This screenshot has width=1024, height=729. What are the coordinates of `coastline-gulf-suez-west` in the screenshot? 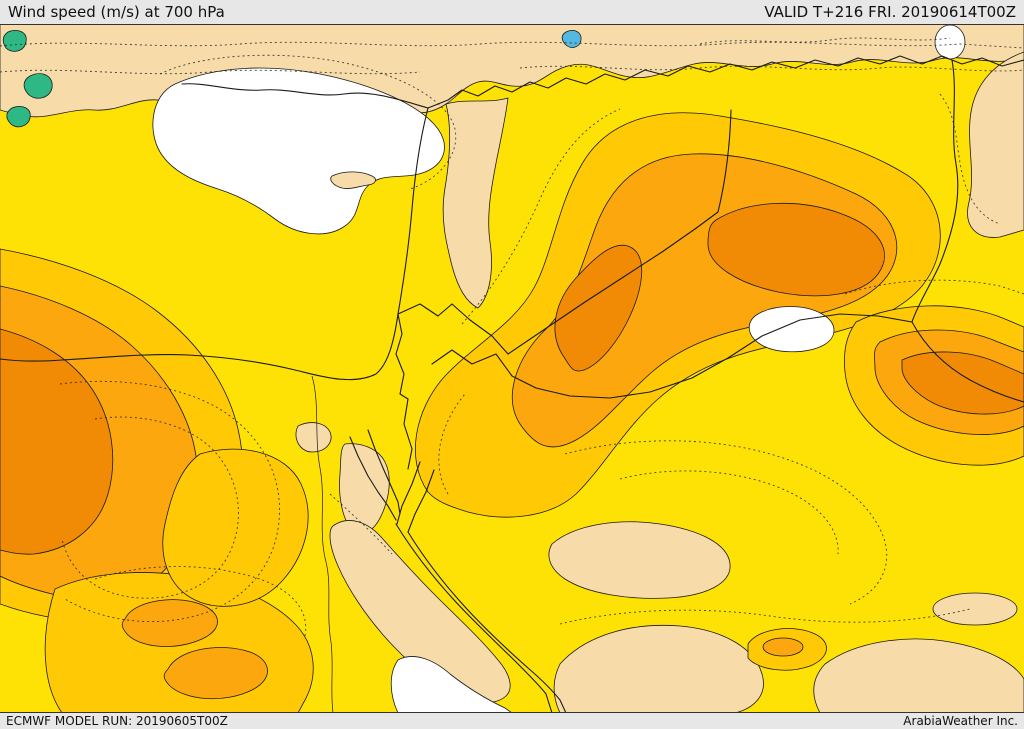 It's located at (373, 478).